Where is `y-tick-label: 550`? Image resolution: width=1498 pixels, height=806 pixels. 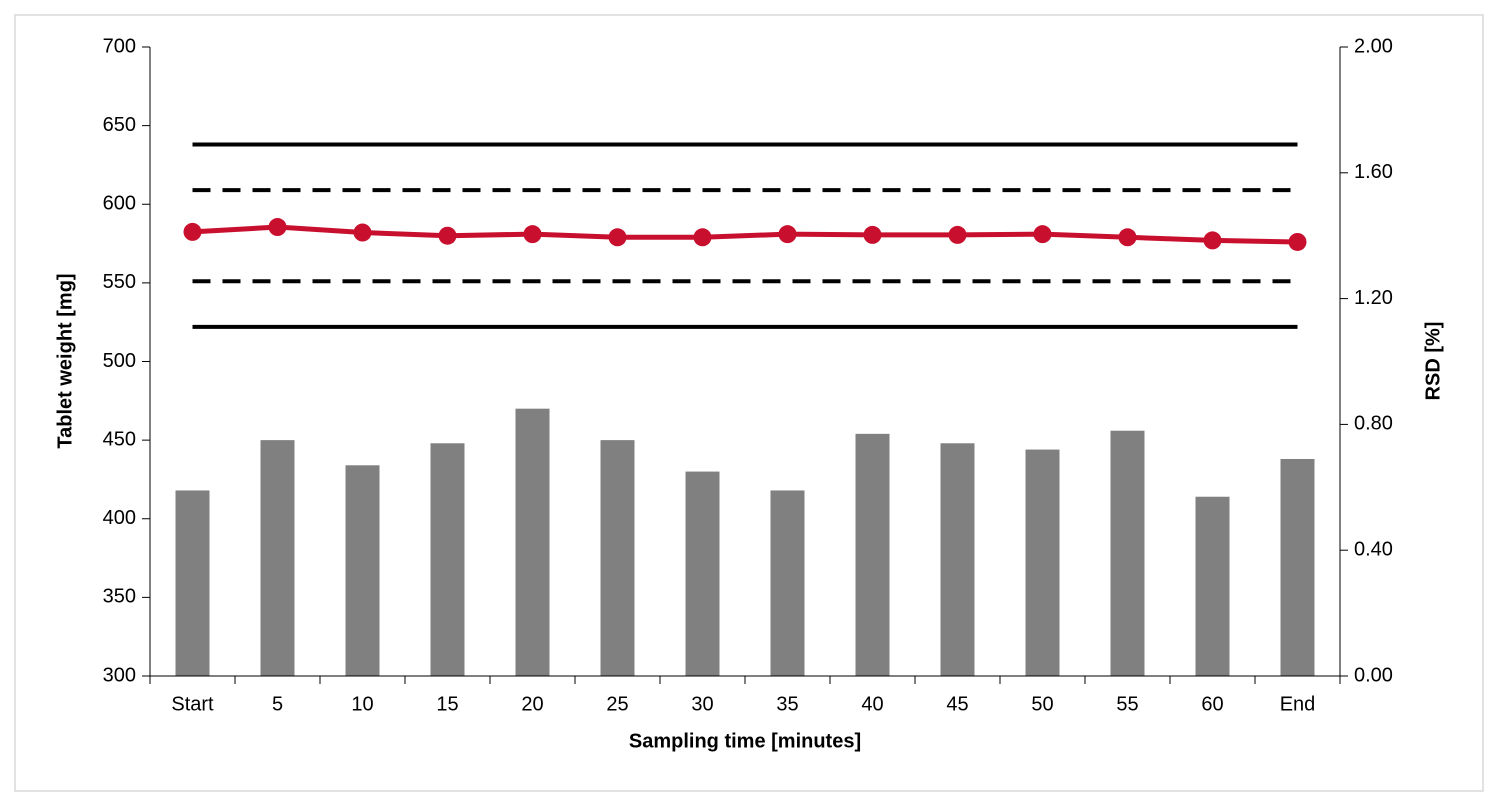
y-tick-label: 550 is located at coordinates (119, 282).